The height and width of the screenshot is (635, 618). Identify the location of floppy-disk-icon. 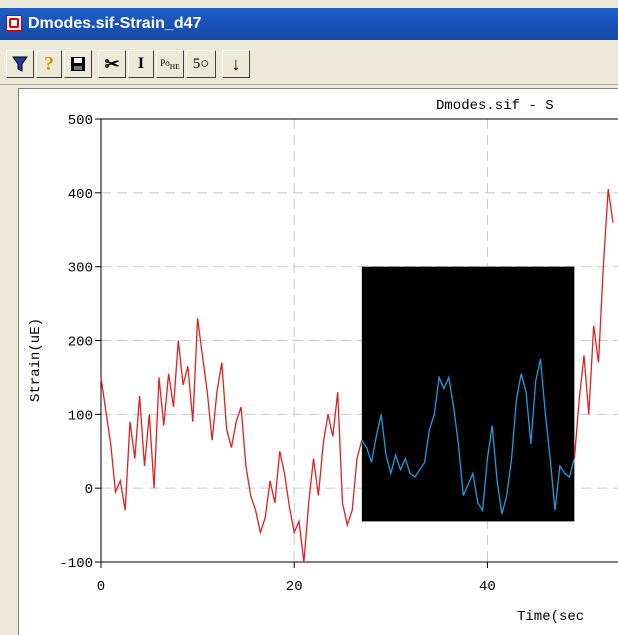
(78, 64).